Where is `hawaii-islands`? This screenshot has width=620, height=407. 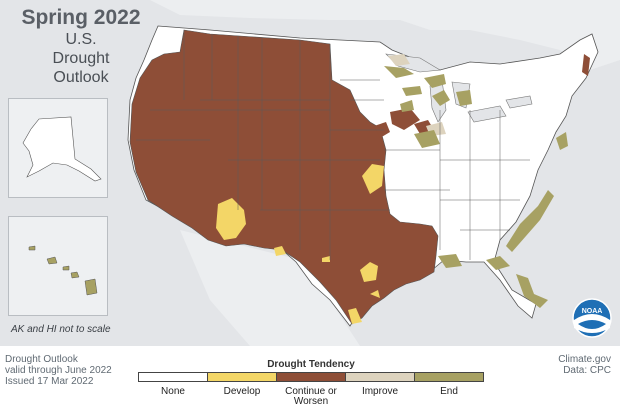 hawaii-islands is located at coordinates (63, 270).